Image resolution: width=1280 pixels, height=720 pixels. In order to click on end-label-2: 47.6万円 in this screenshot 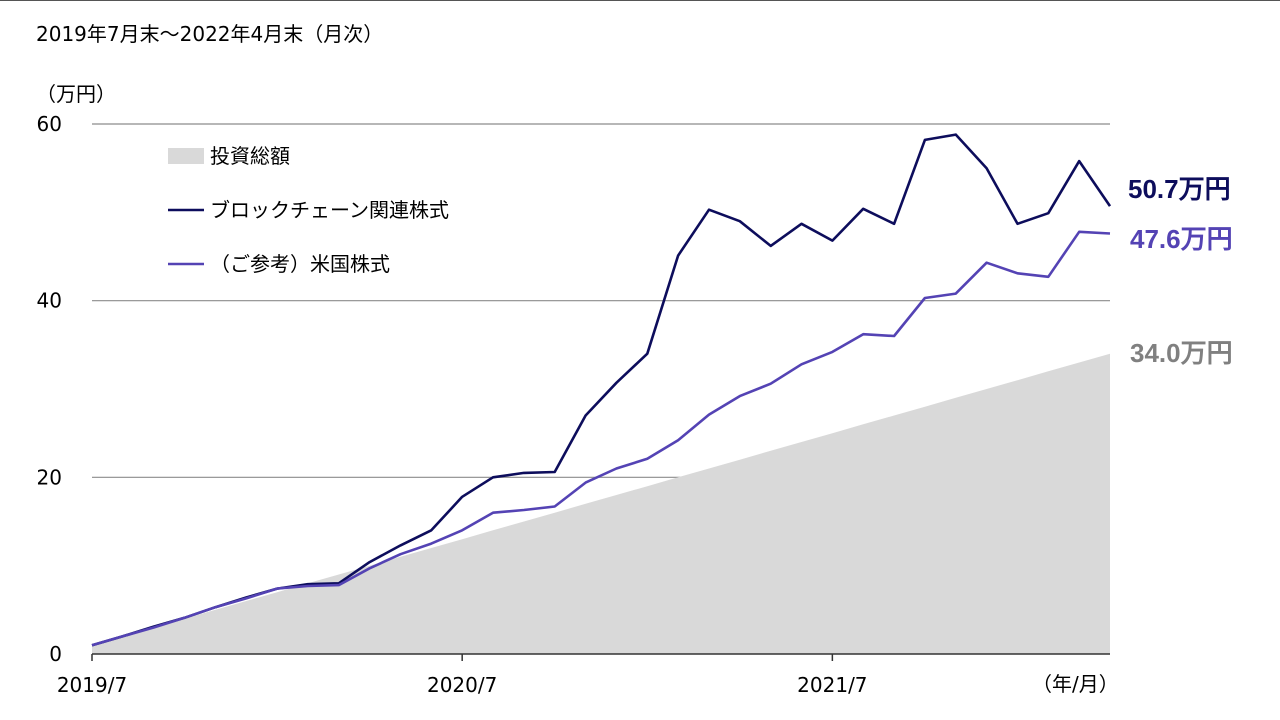, I will do `click(1181, 239)`.